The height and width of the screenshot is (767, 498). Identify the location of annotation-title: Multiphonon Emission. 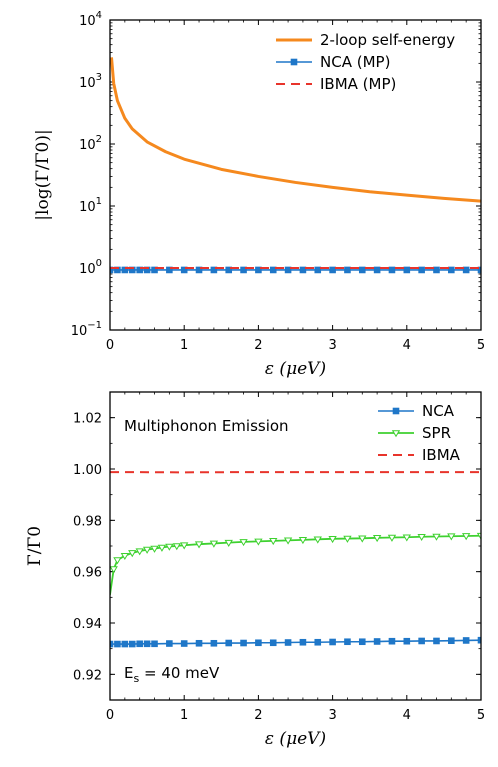
(206, 426).